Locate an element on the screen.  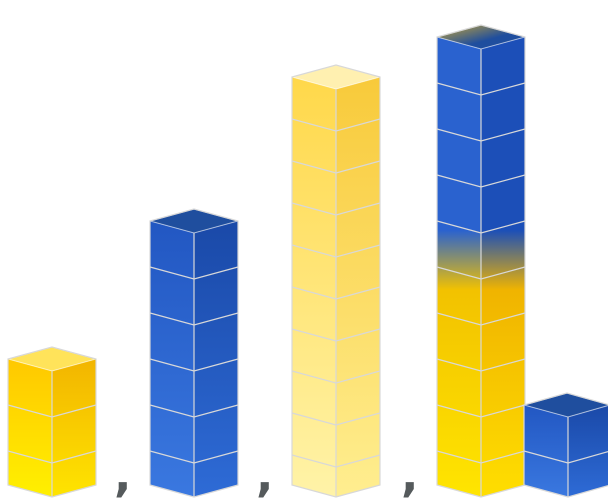
blue-stack-6-front-face is located at coordinates (172, 359).